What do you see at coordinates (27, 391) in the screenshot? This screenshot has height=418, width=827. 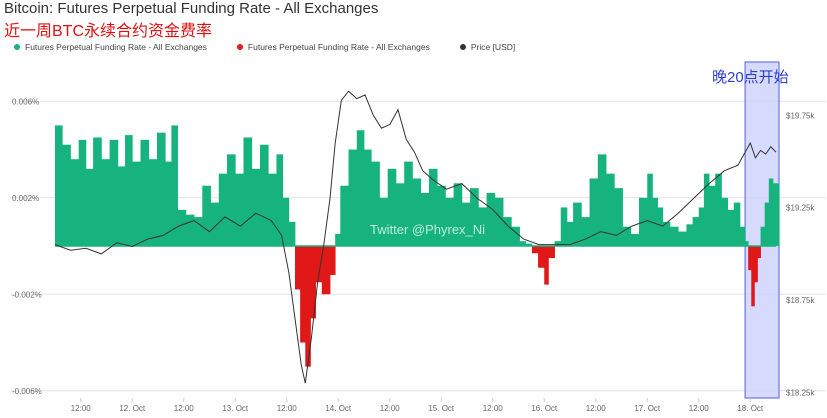 I see `y-left-tick-label: -0.006%` at bounding box center [27, 391].